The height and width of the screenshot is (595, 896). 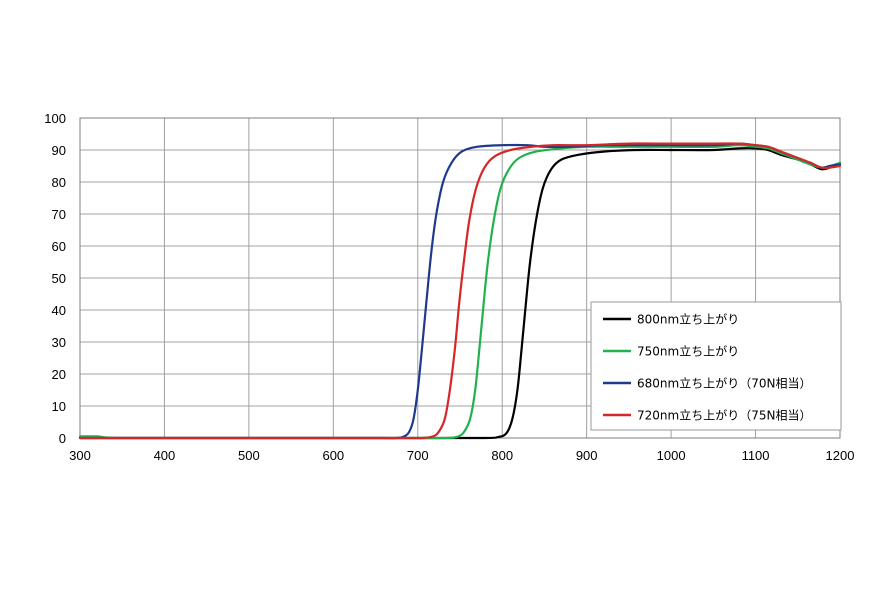 I want to click on y-tick-label: 50, so click(x=59, y=278).